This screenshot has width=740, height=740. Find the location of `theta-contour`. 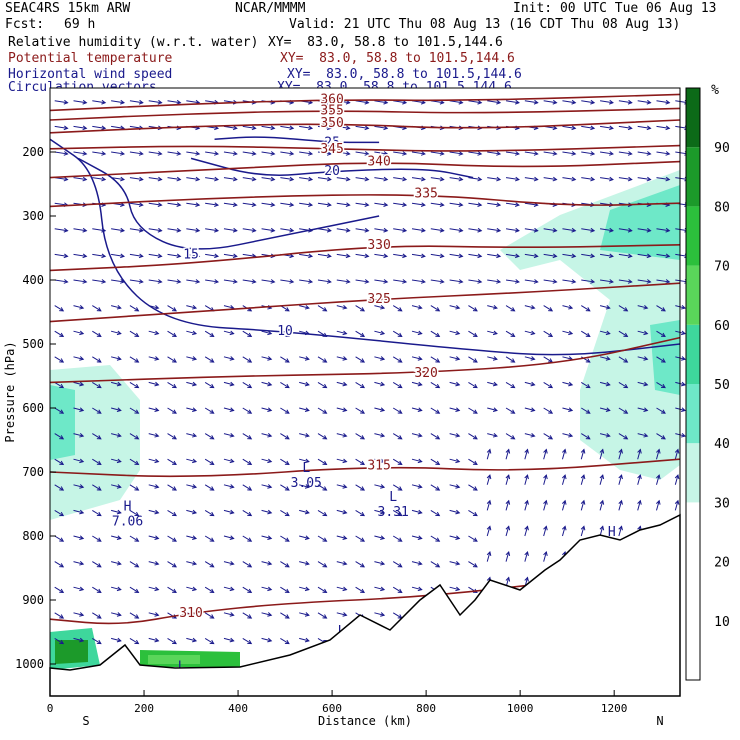

theta-contour is located at coordinates (365, 114).